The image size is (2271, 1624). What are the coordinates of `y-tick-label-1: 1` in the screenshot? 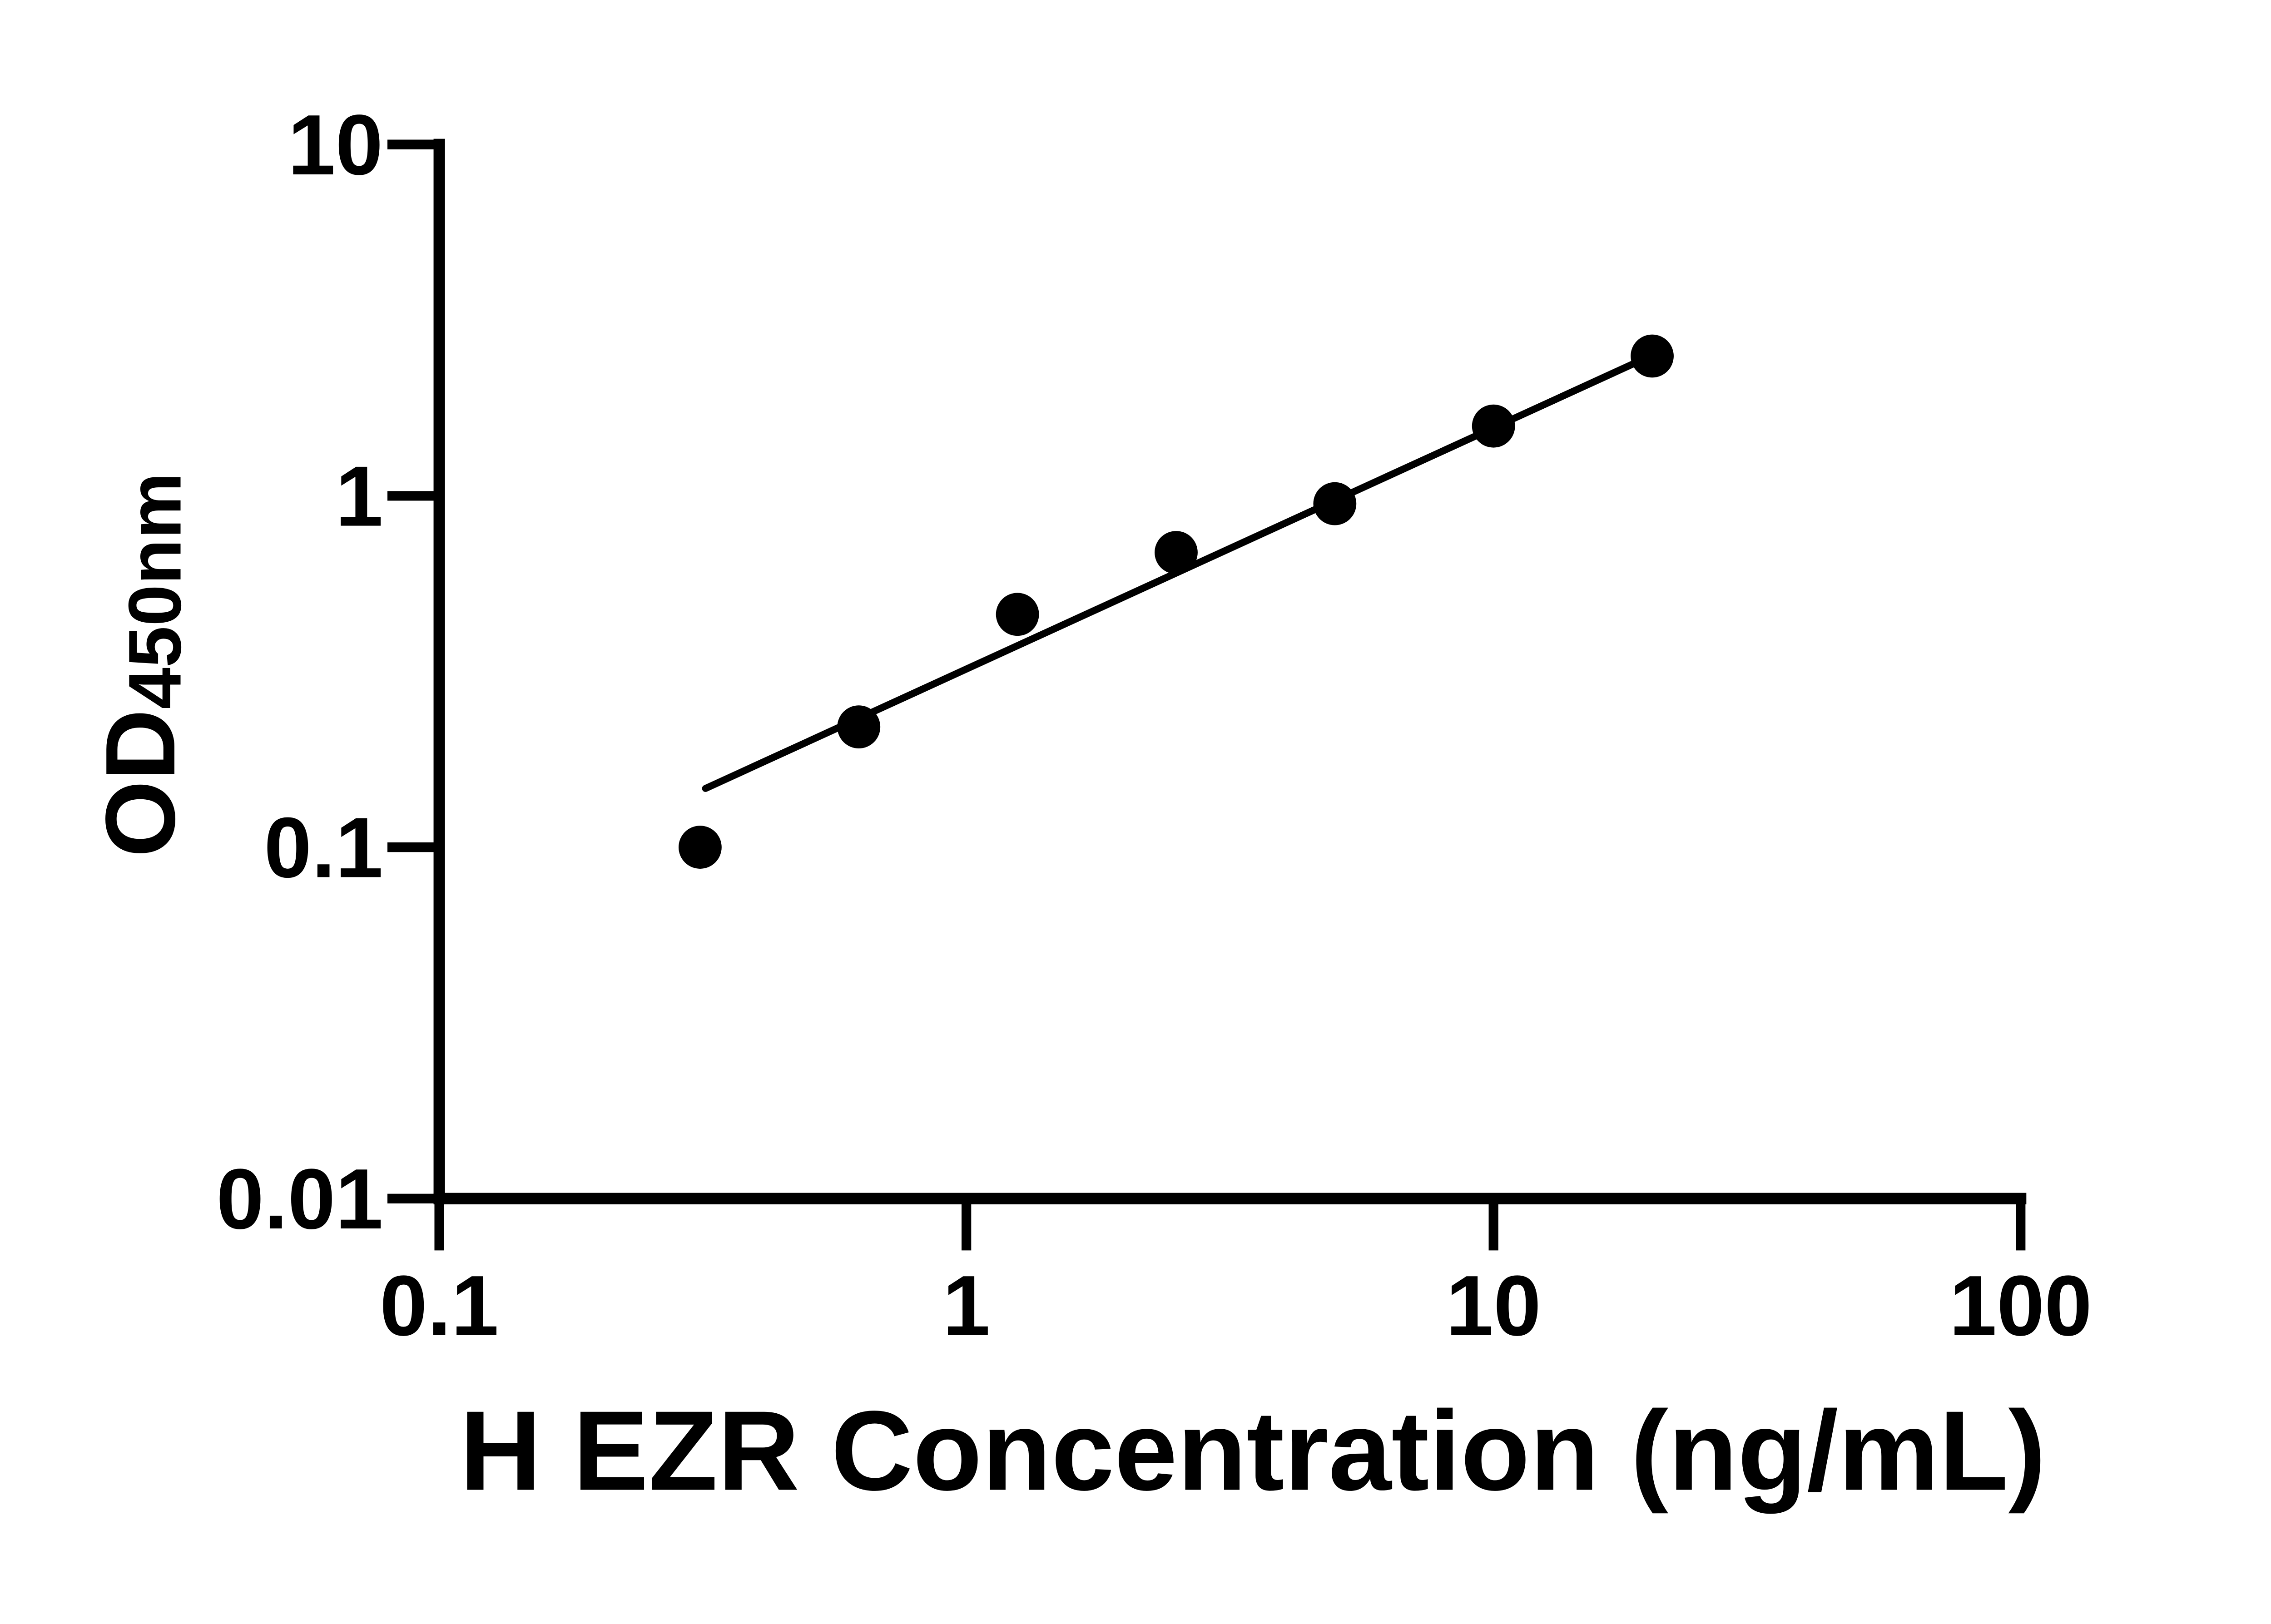 It's located at (359, 496).